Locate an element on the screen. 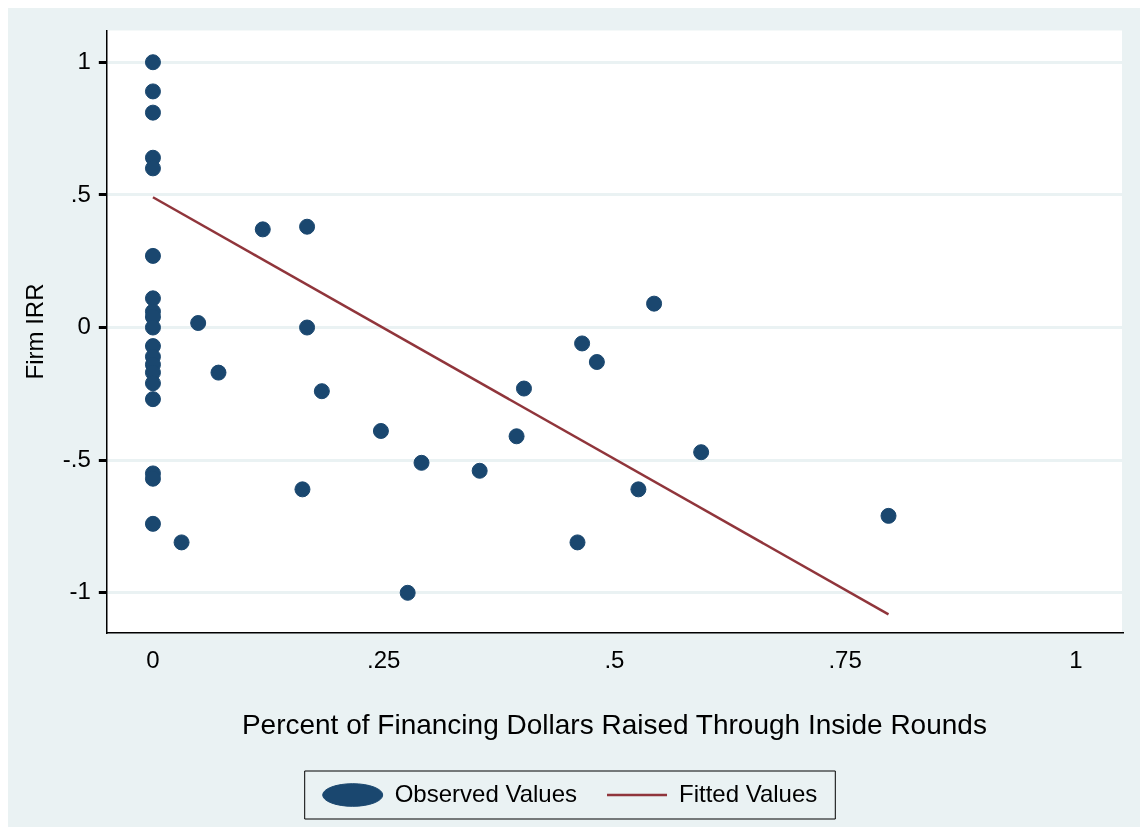  y-tick-label: -1 is located at coordinates (80, 591).